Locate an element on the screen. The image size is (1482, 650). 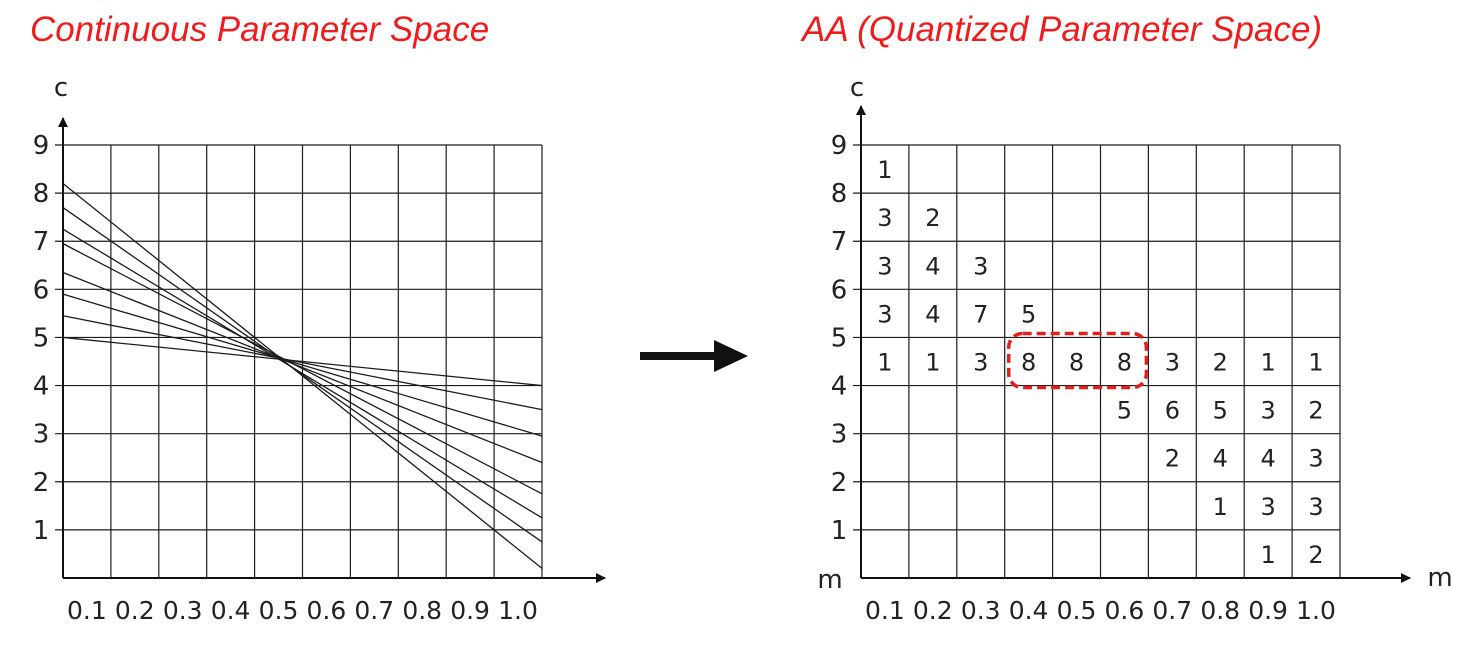
peak-highlight-box is located at coordinates (1077, 360).